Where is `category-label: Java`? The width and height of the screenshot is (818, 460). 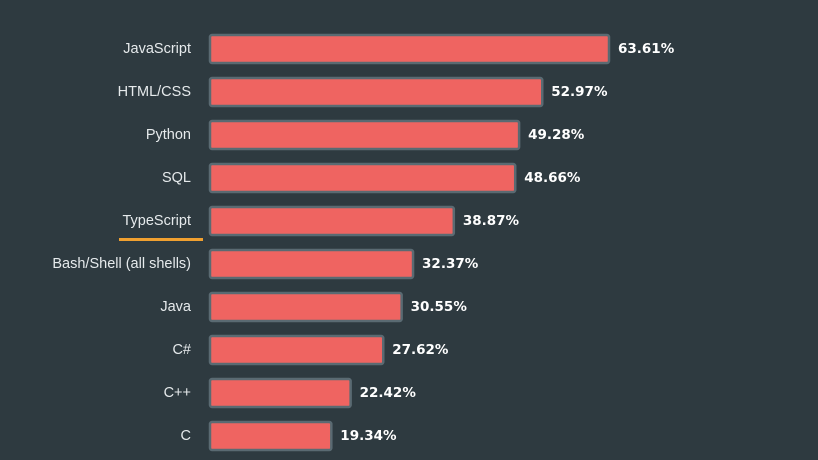 category-label: Java is located at coordinates (176, 307).